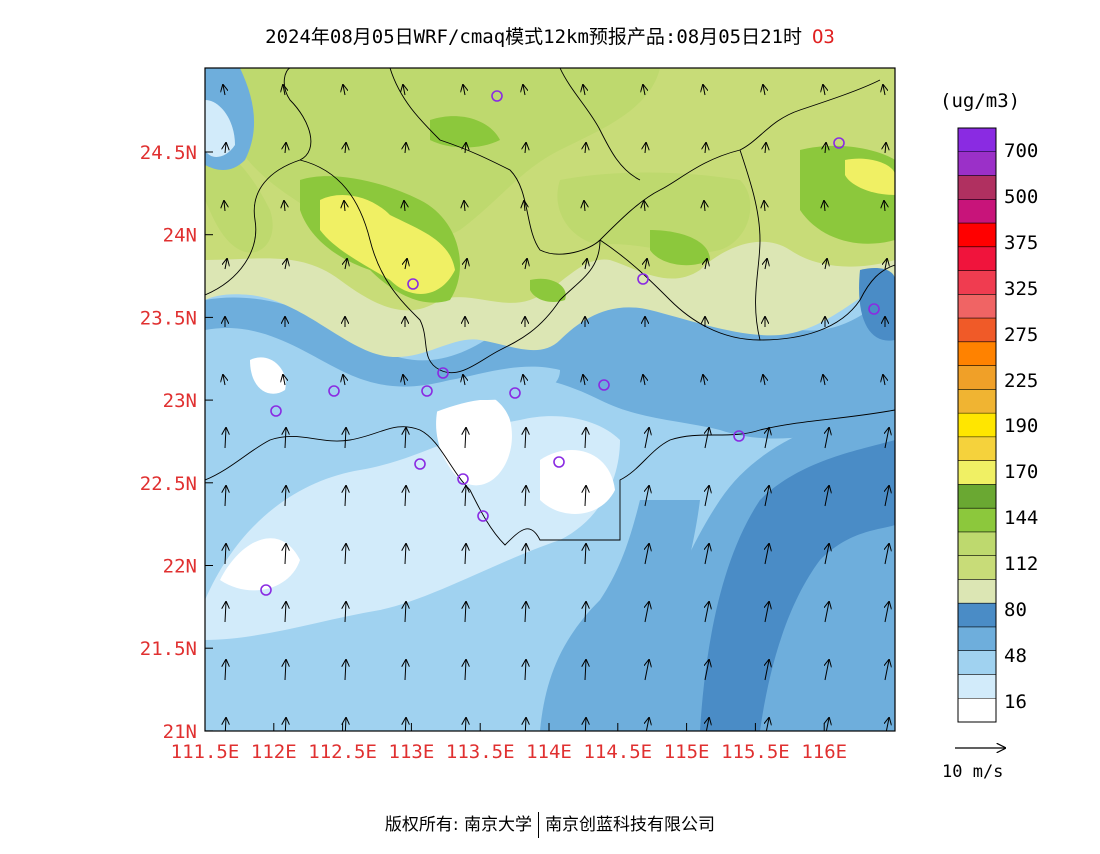  What do you see at coordinates (533, 37) in the screenshot?
I see `title-main: 2024年08月05日WRF/cmaq模式12km预报产品:08月05日21时` at bounding box center [533, 37].